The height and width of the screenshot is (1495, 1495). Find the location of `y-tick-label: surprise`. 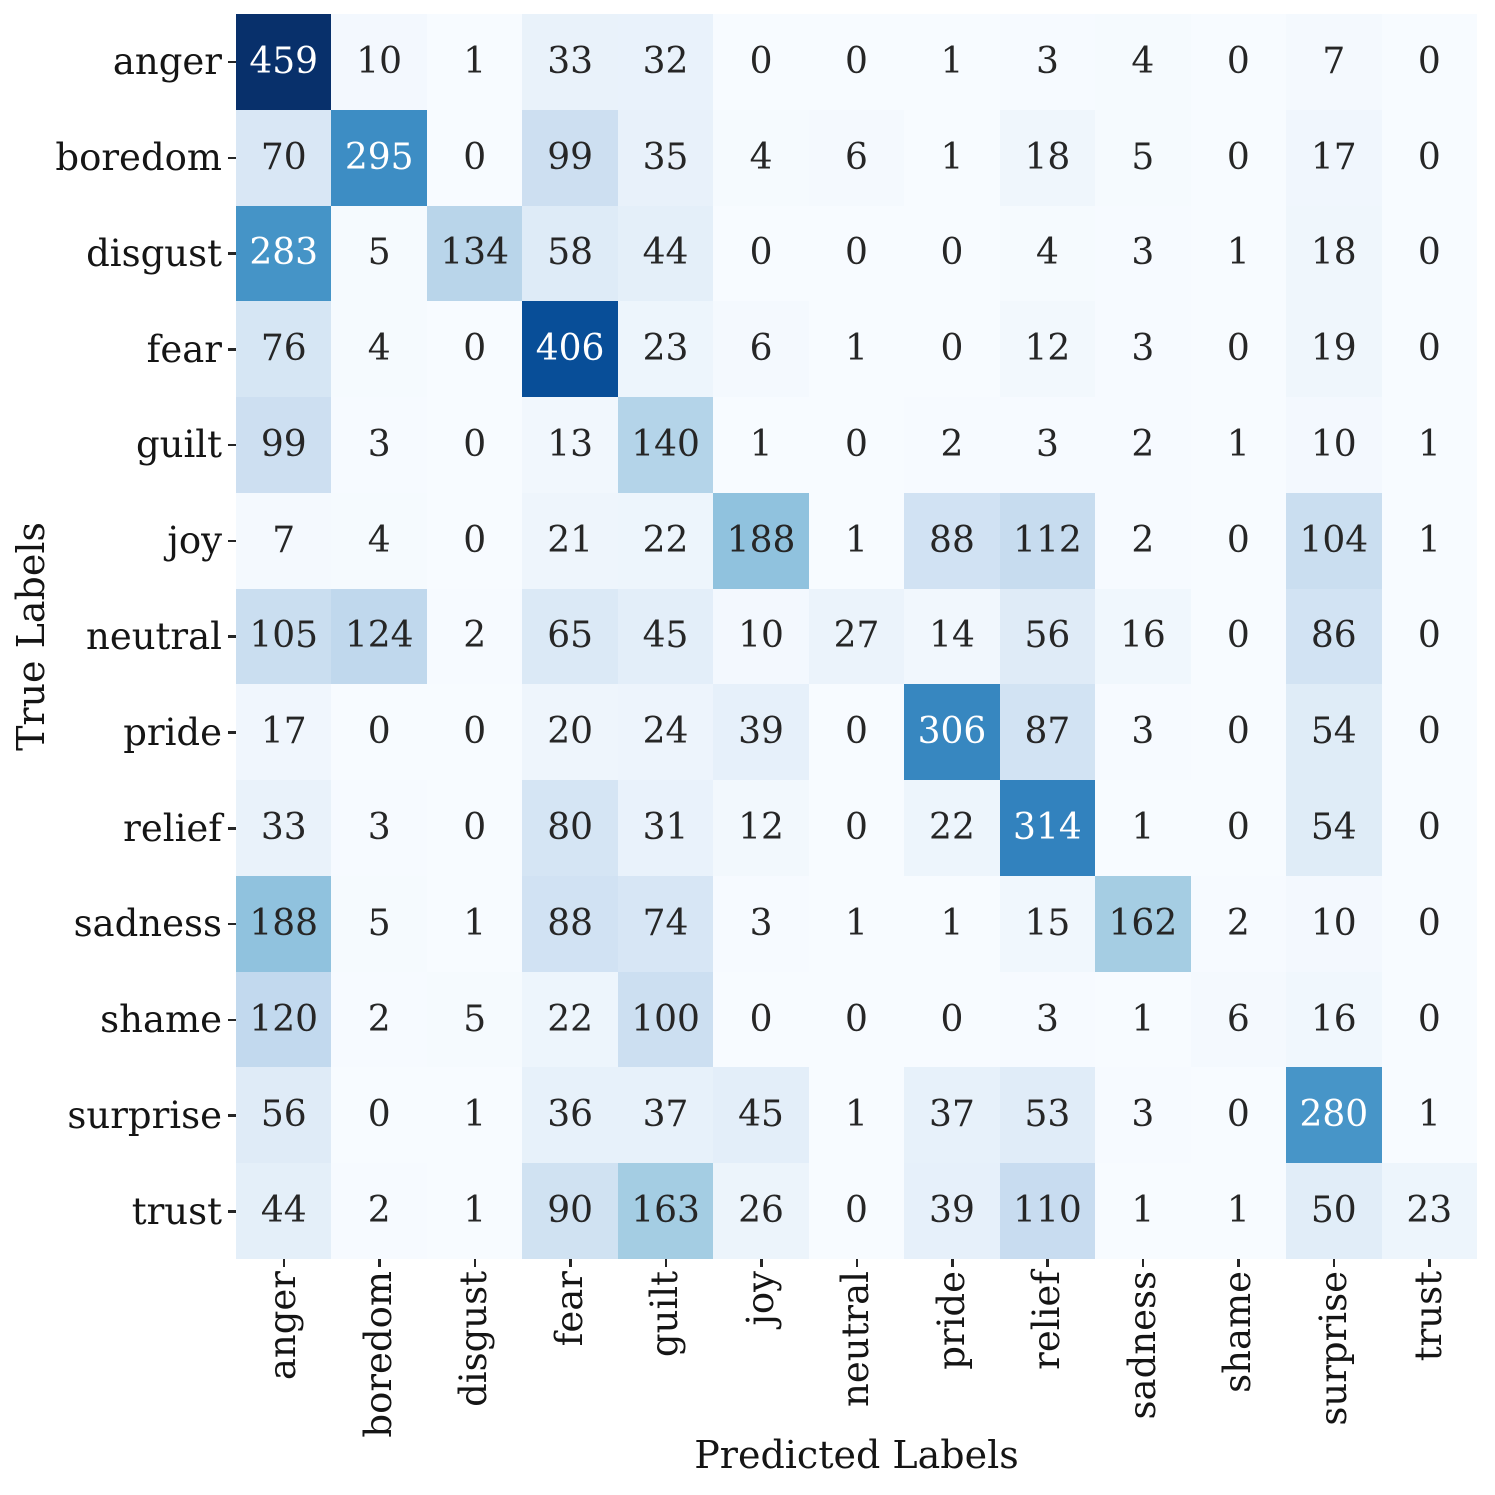

y-tick-label: surprise is located at coordinates (144, 1115).